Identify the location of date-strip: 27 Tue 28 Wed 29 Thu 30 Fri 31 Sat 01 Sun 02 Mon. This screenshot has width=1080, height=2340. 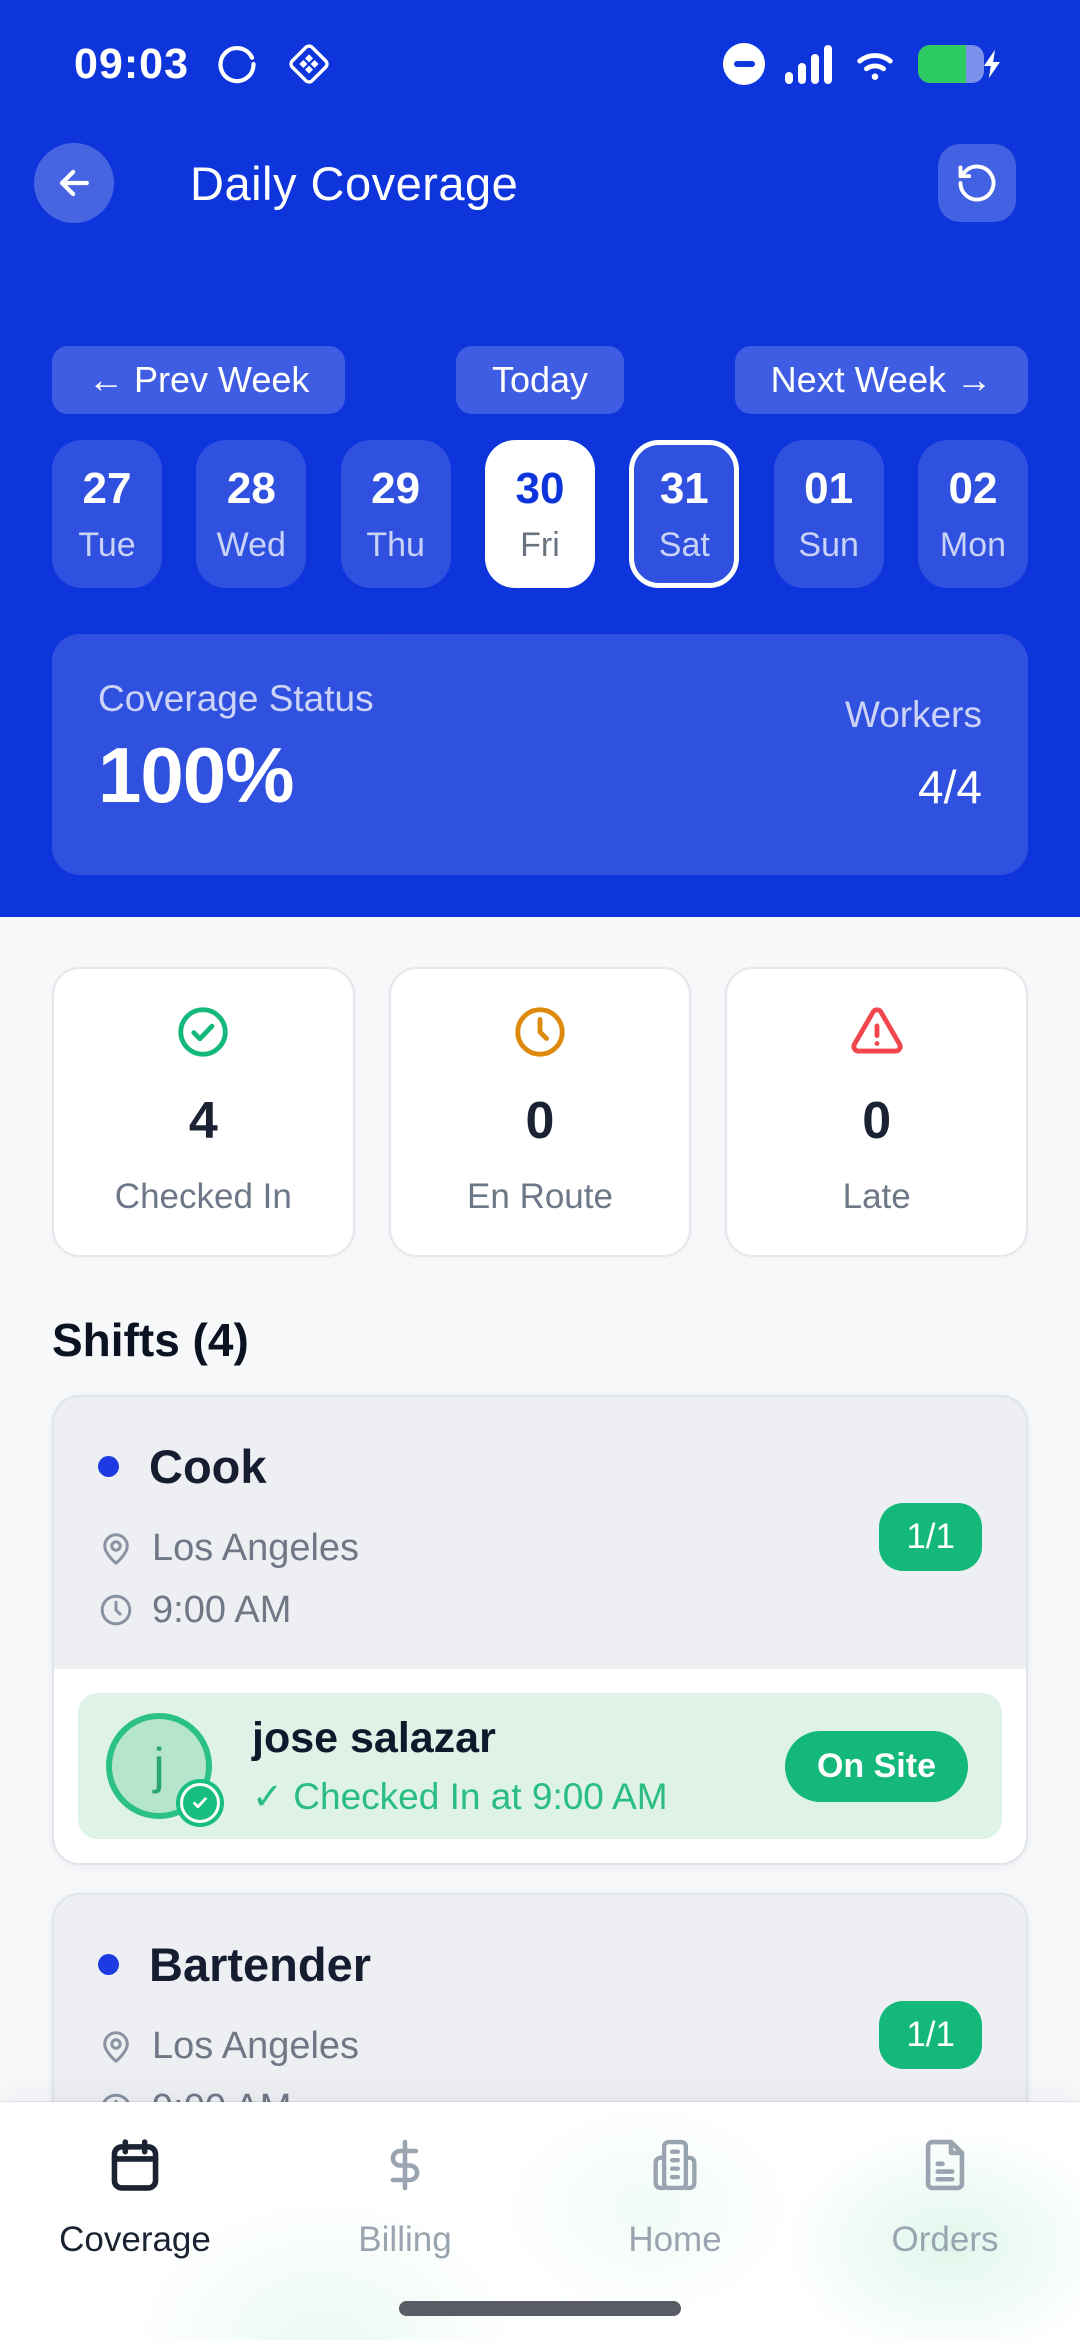
(540, 514).